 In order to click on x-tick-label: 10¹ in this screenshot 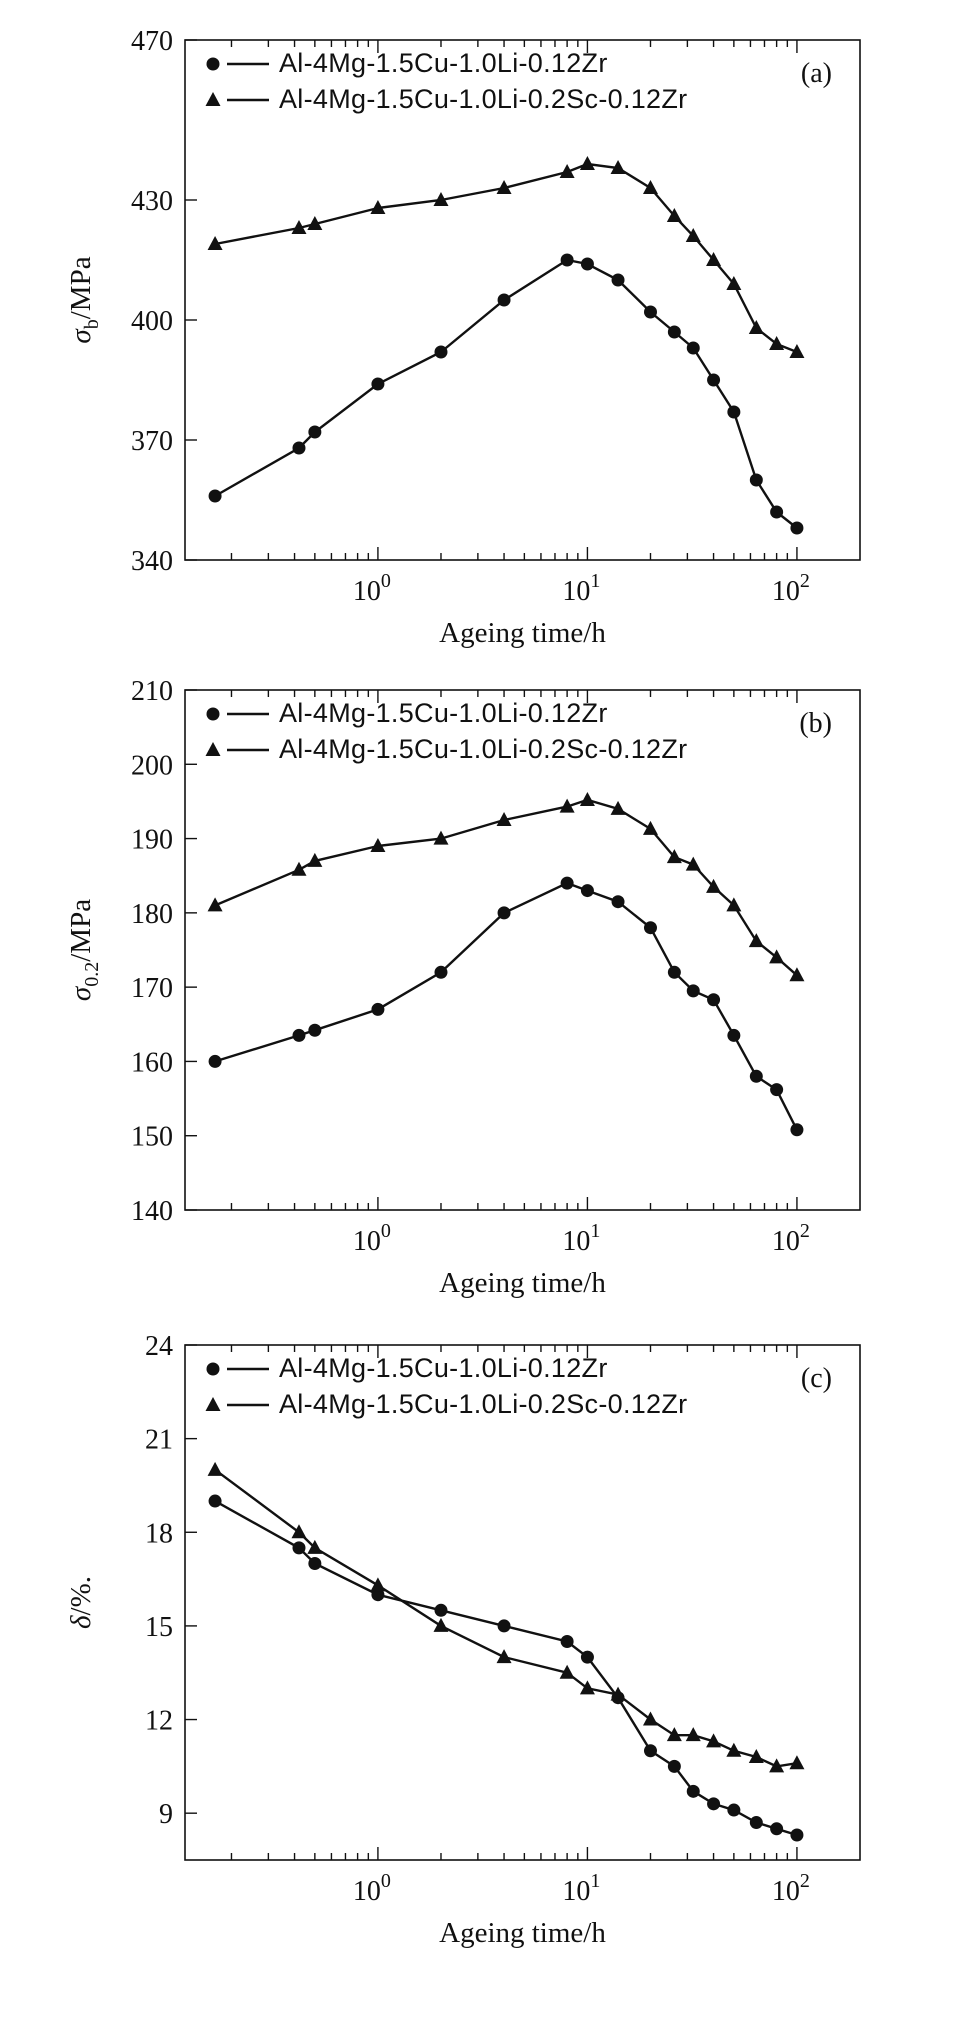, I will do `click(581, 1238)`.